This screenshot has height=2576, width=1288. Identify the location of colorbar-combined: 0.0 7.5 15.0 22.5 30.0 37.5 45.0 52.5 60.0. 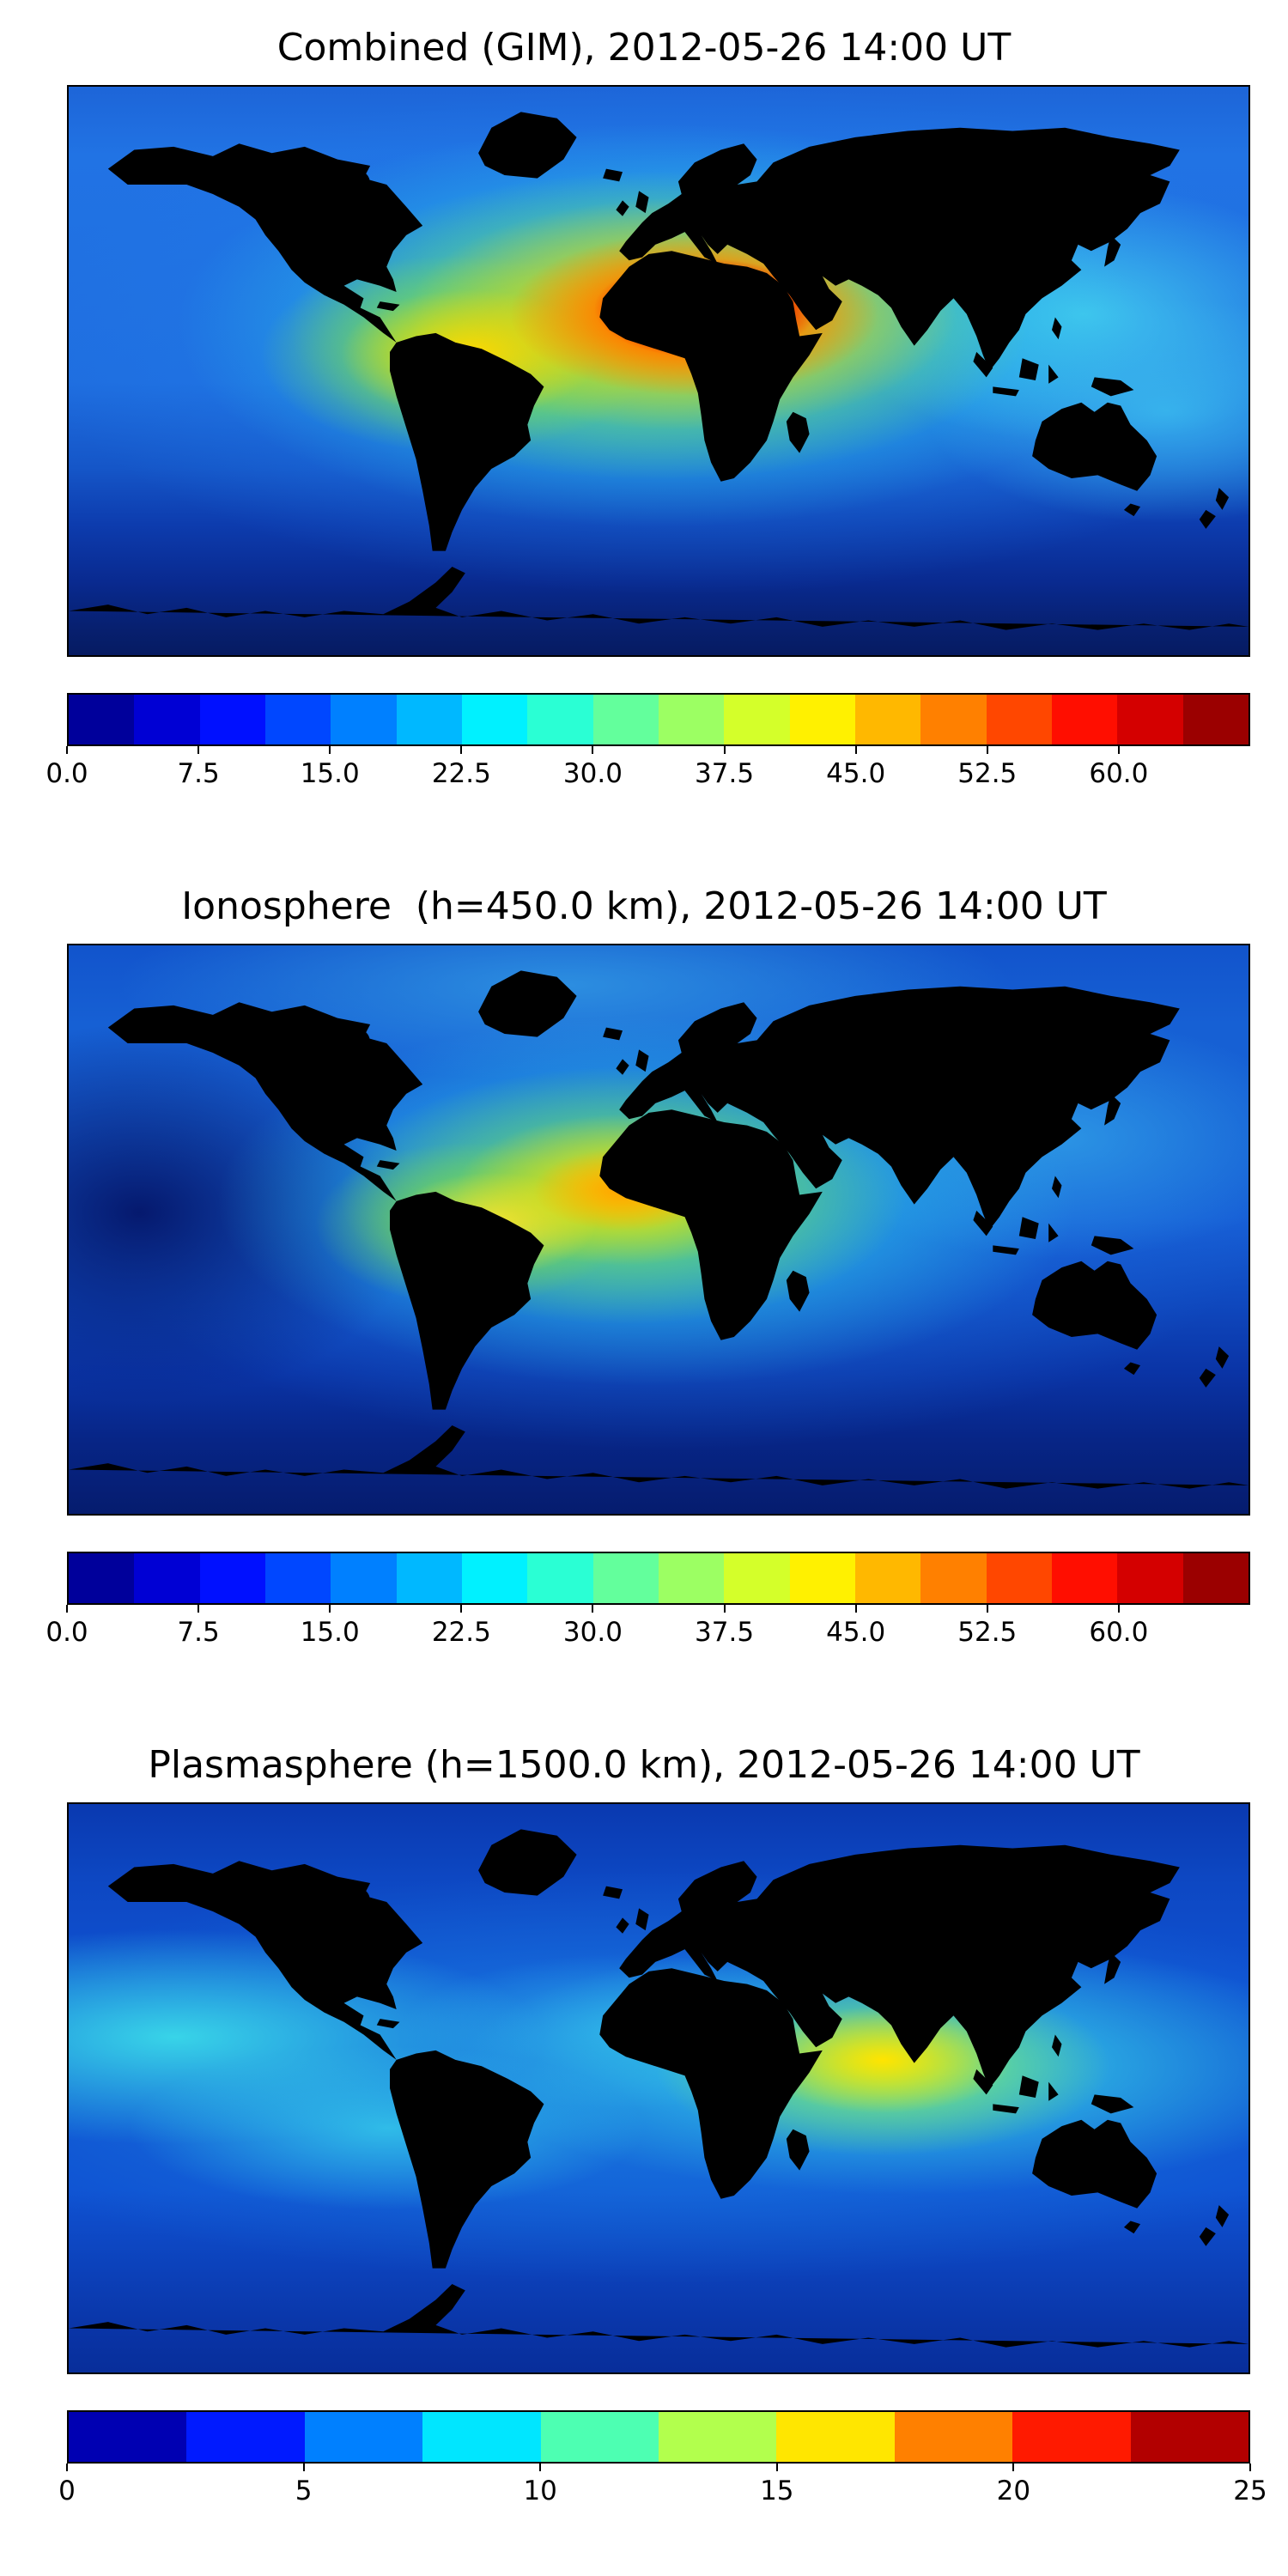
(648, 746).